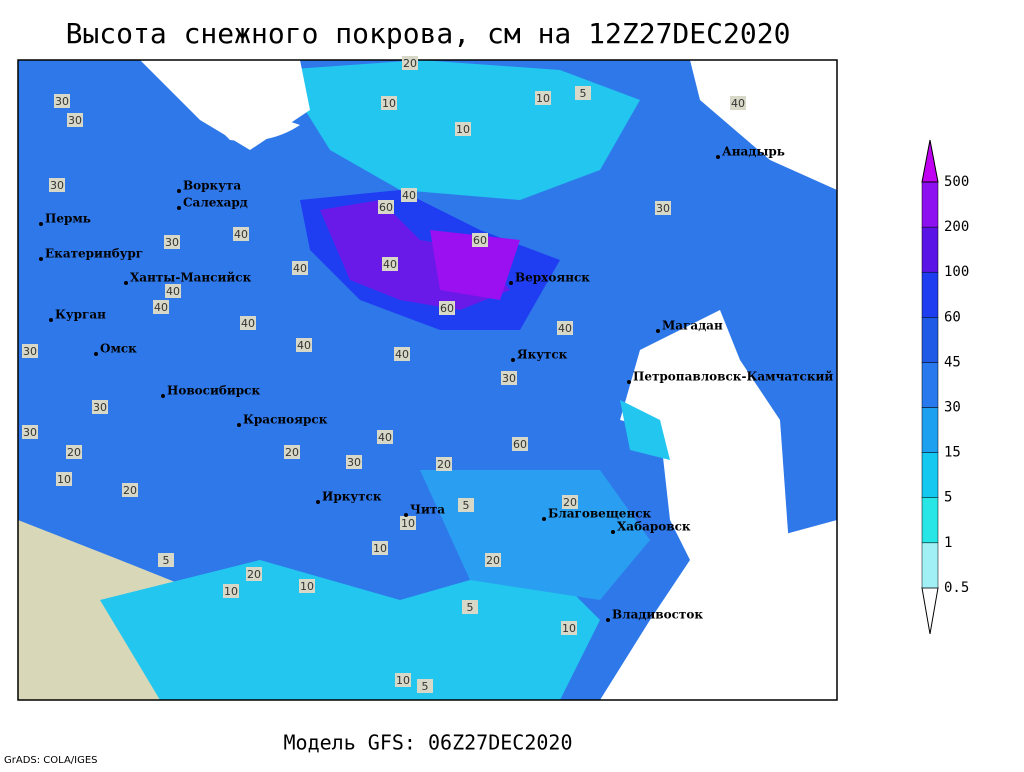 The image size is (1024, 772). What do you see at coordinates (733, 377) in the screenshot?
I see `city-label: Петропавловск-Камчатский` at bounding box center [733, 377].